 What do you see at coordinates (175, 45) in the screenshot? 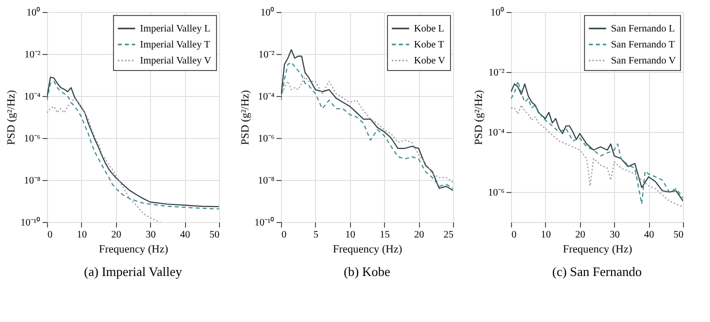
I see `legend-label: Imperial Valley T` at bounding box center [175, 45].